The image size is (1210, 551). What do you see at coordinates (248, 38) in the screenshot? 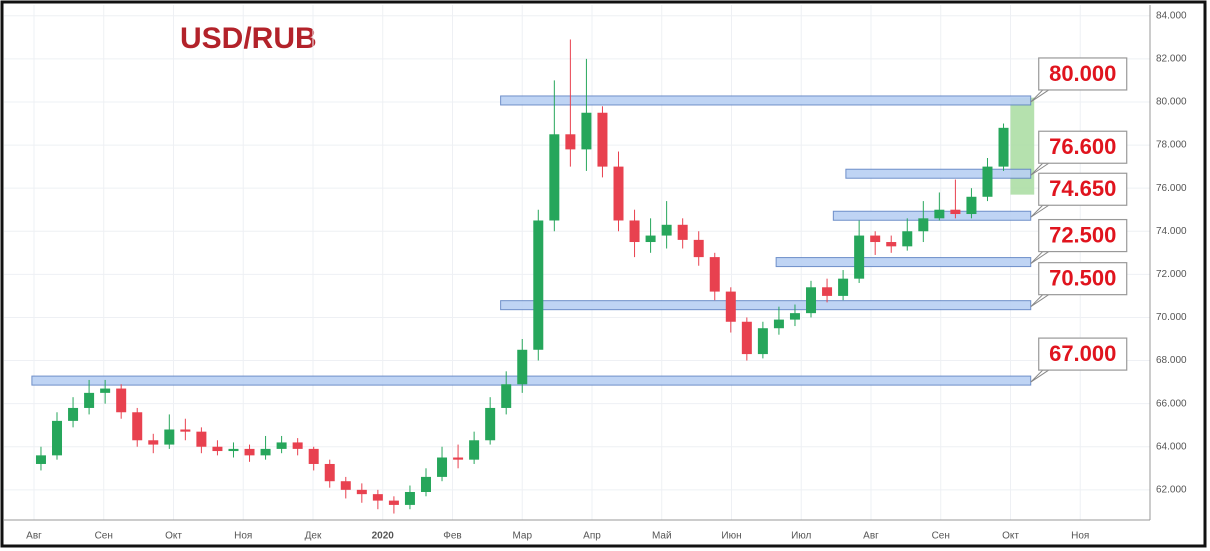
I see `chart-title: USD/RUB` at bounding box center [248, 38].